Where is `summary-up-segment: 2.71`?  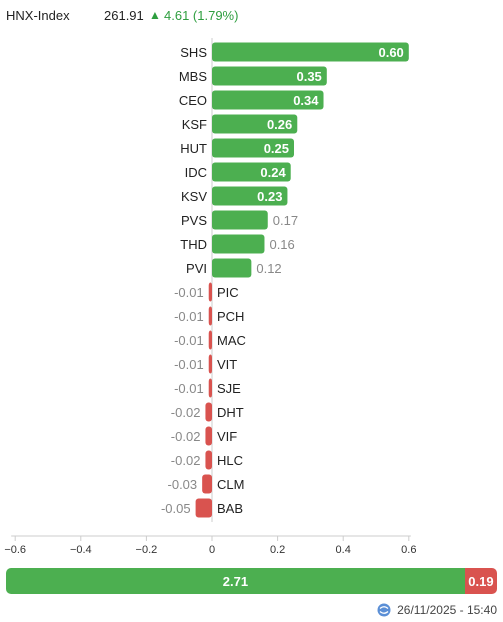 summary-up-segment: 2.71 is located at coordinates (235, 581).